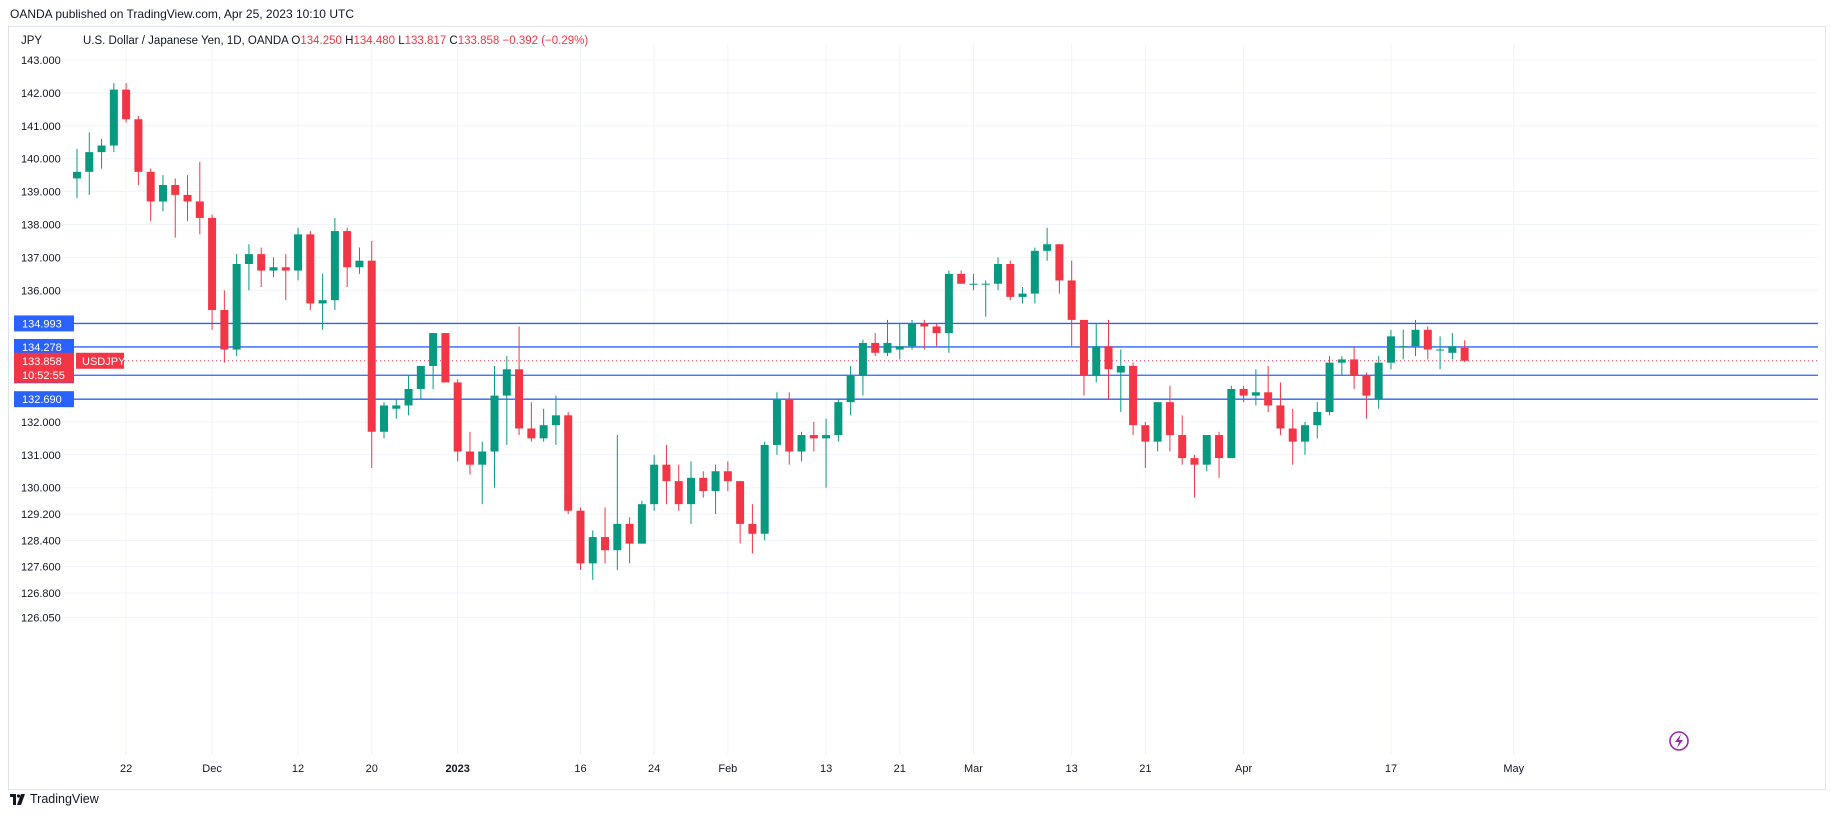 This screenshot has width=1834, height=818. What do you see at coordinates (54, 799) in the screenshot?
I see `tradingview-footer: TradingView` at bounding box center [54, 799].